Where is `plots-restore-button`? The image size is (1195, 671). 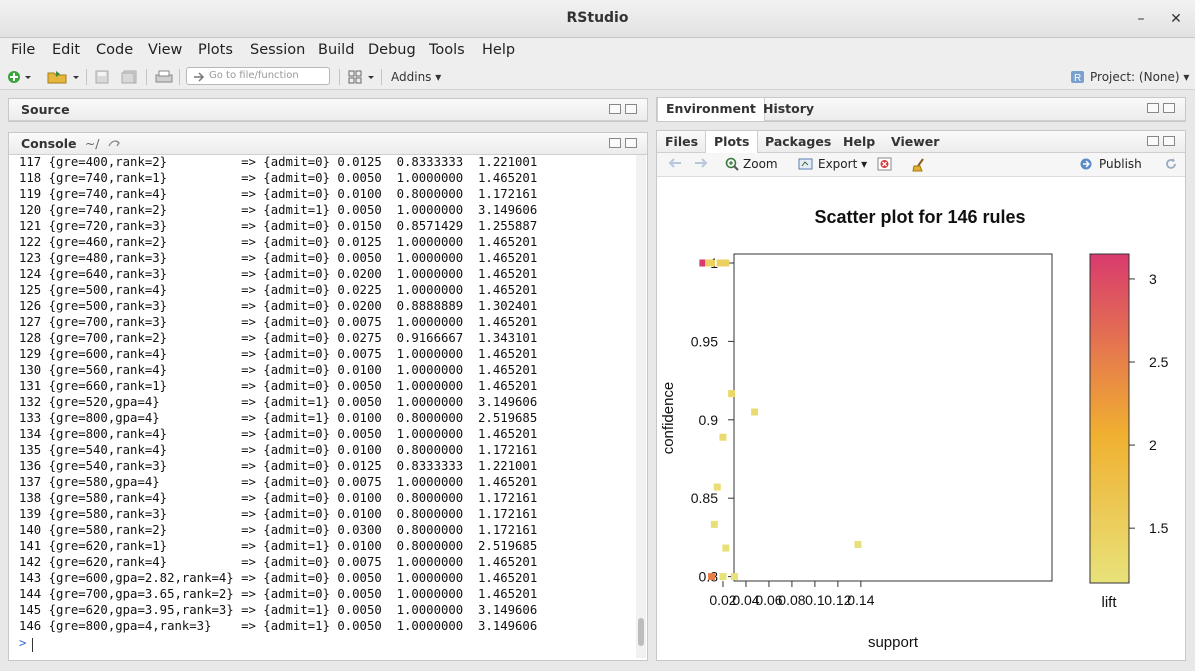 plots-restore-button is located at coordinates (1153, 141).